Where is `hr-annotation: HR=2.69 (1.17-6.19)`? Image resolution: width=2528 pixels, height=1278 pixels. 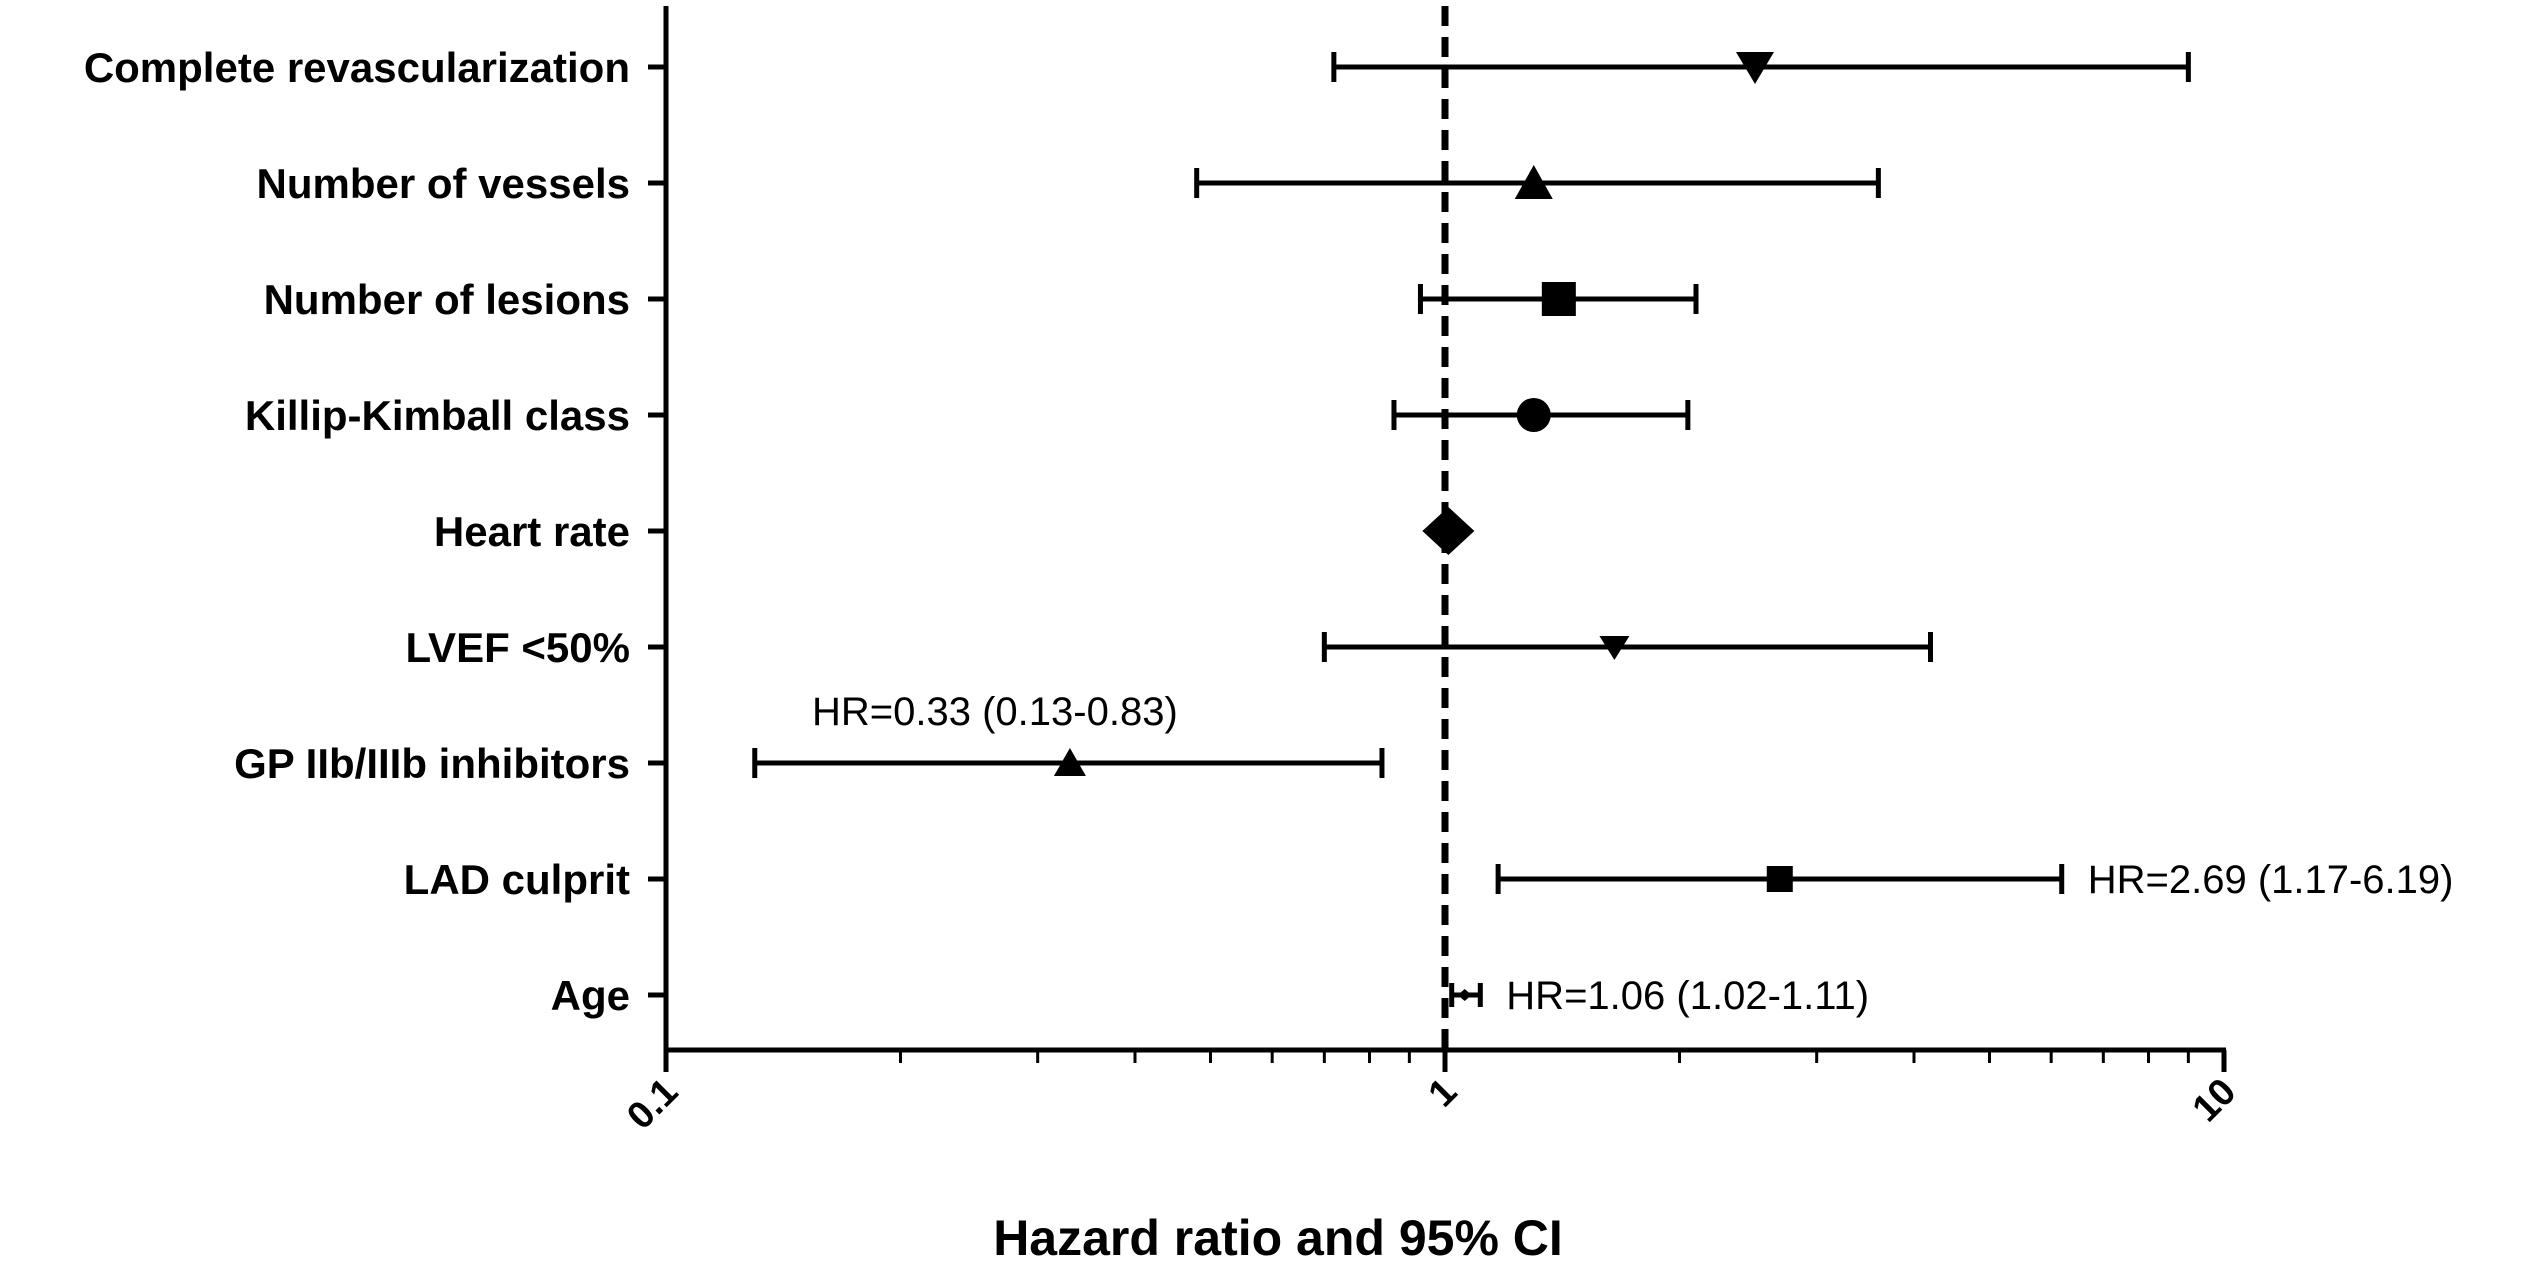
hr-annotation: HR=2.69 (1.17-6.19) is located at coordinates (2271, 880).